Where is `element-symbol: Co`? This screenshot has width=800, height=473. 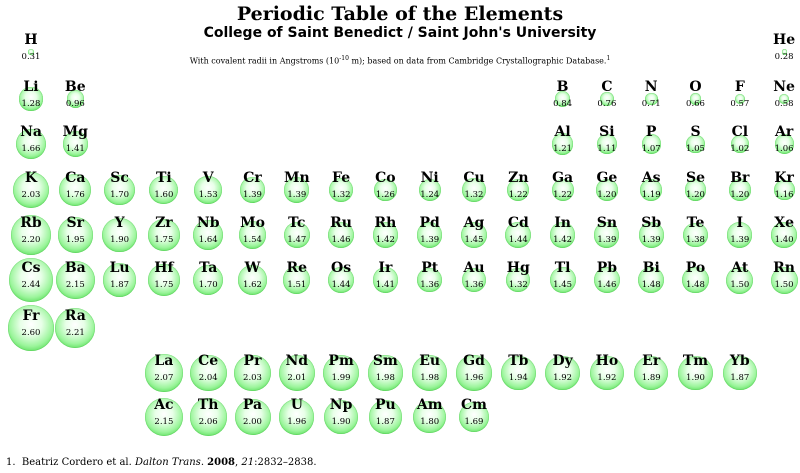
element-symbol: Co is located at coordinates (385, 178).